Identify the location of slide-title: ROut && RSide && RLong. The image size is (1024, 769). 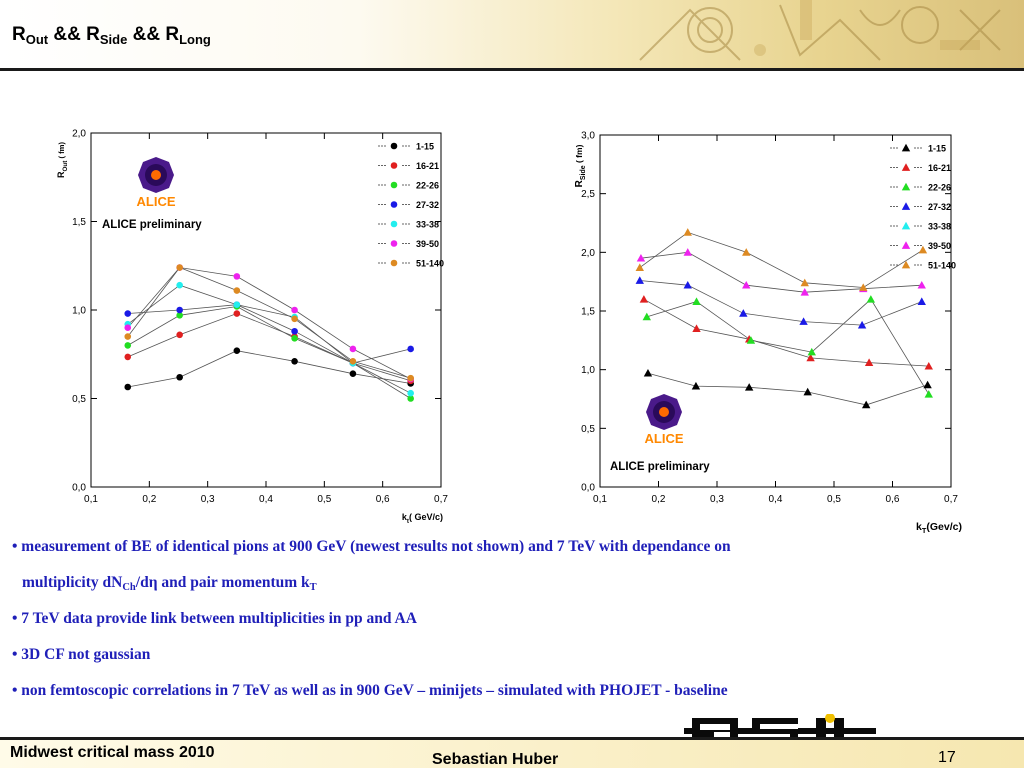
(111, 35).